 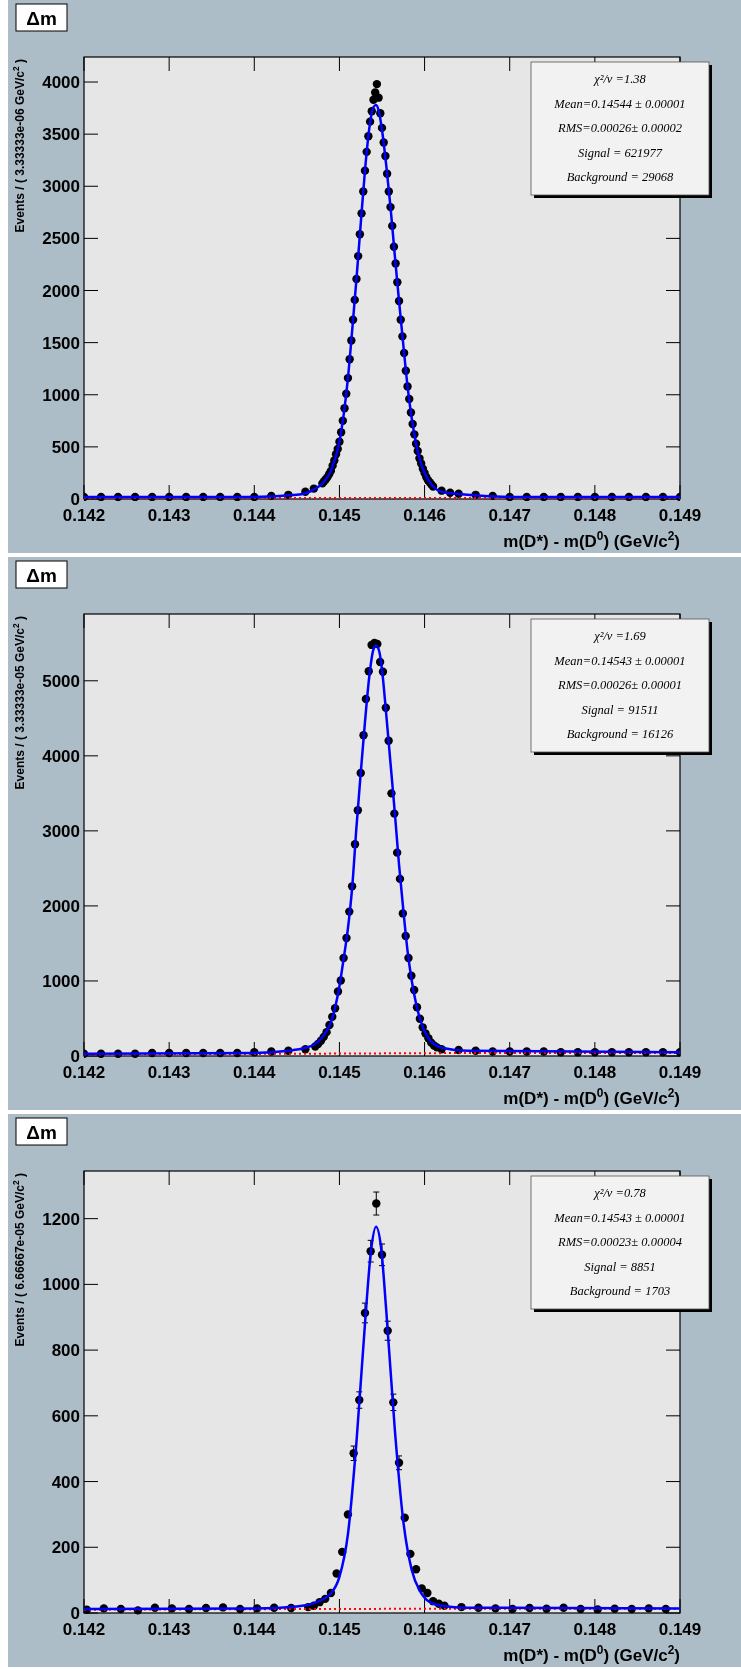 What do you see at coordinates (620, 79) in the screenshot?
I see `annotation: χ²/ν =1.38` at bounding box center [620, 79].